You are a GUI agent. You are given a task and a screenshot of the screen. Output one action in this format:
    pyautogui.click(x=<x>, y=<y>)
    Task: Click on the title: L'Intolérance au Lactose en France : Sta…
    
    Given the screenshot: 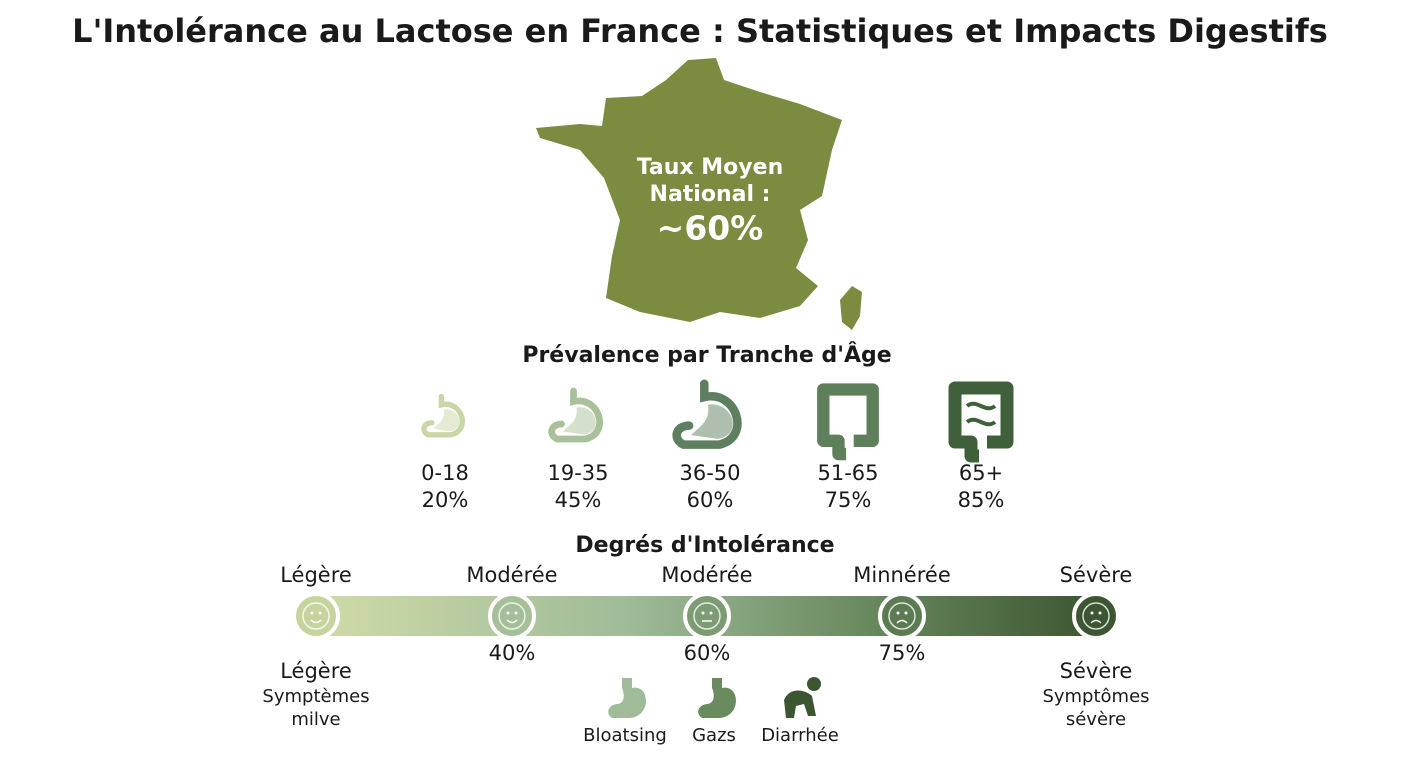 What is the action you would take?
    pyautogui.click(x=700, y=31)
    